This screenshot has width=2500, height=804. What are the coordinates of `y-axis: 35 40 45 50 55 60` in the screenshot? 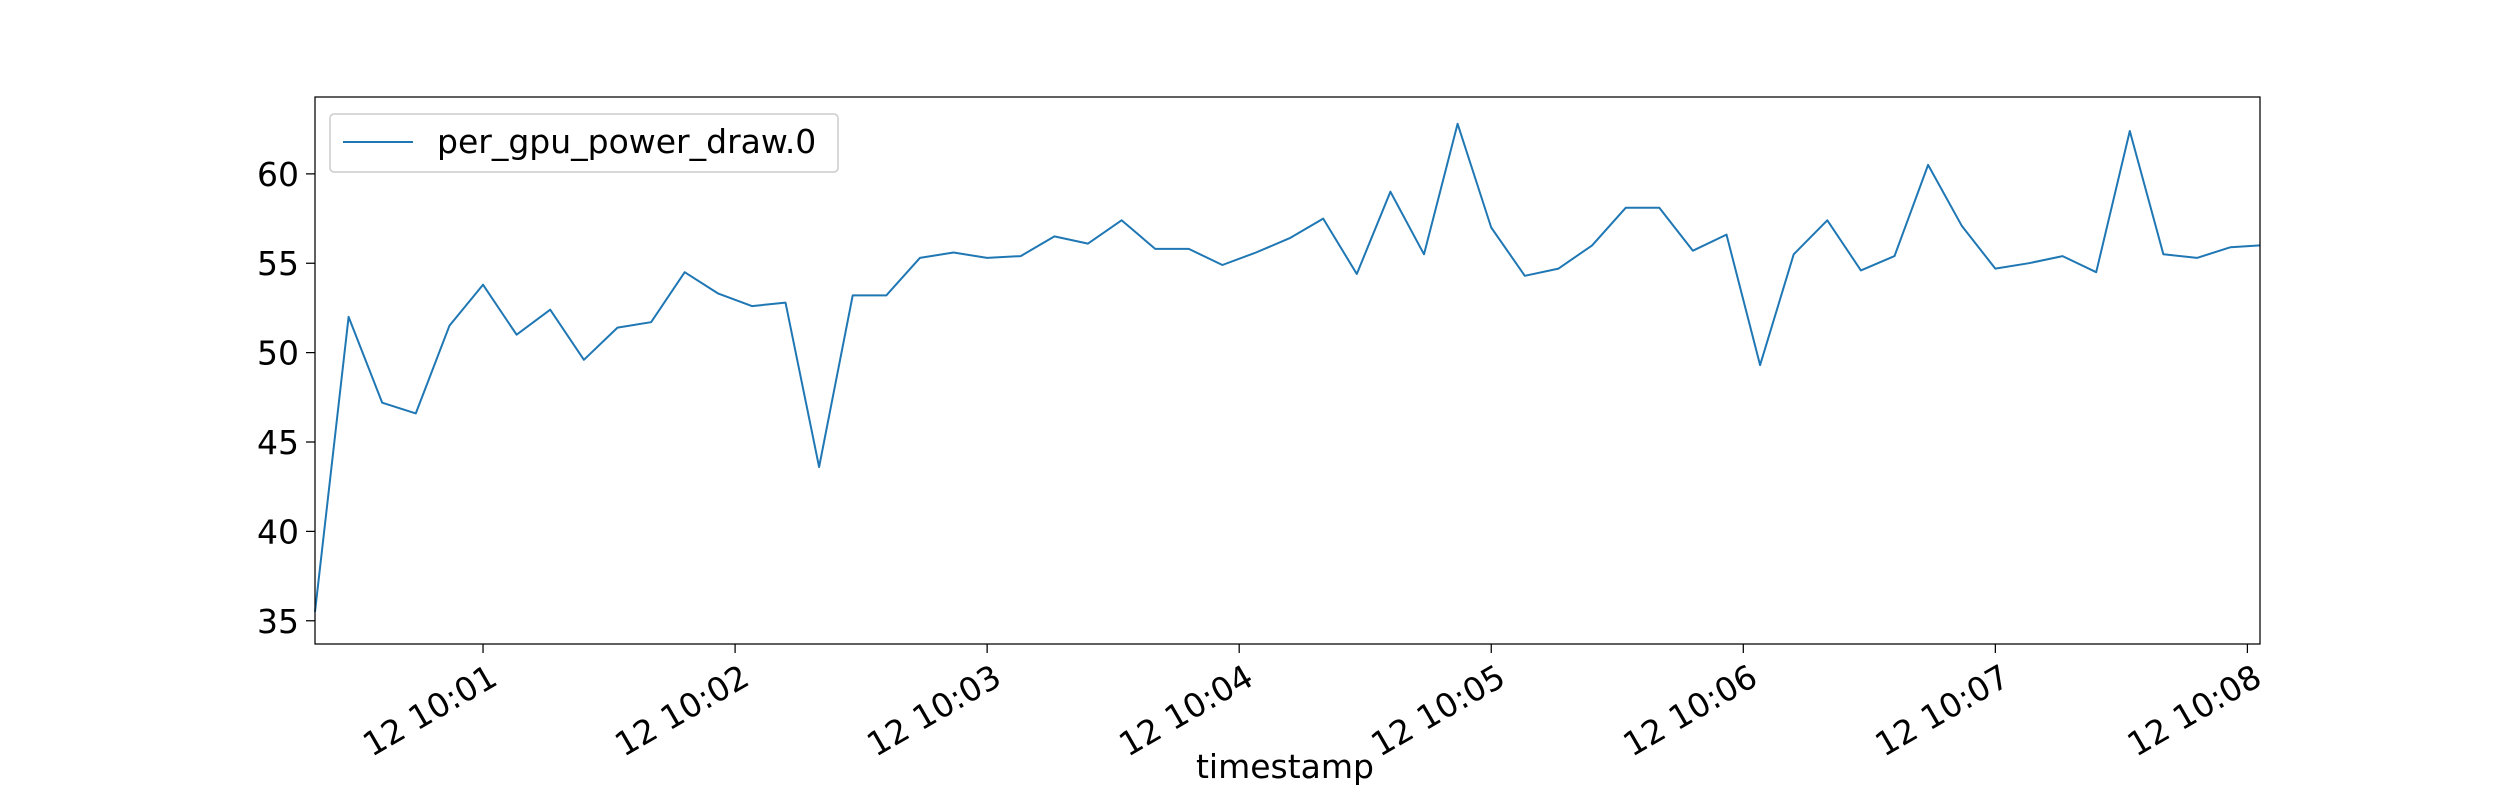 It's located at (286, 398).